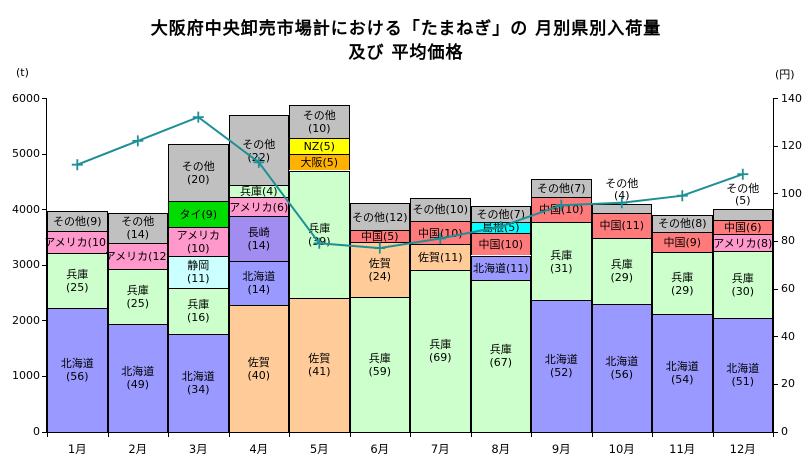 This screenshot has height=466, width=812. I want to click on bar-segment-中国: 中国(9), so click(682, 242).